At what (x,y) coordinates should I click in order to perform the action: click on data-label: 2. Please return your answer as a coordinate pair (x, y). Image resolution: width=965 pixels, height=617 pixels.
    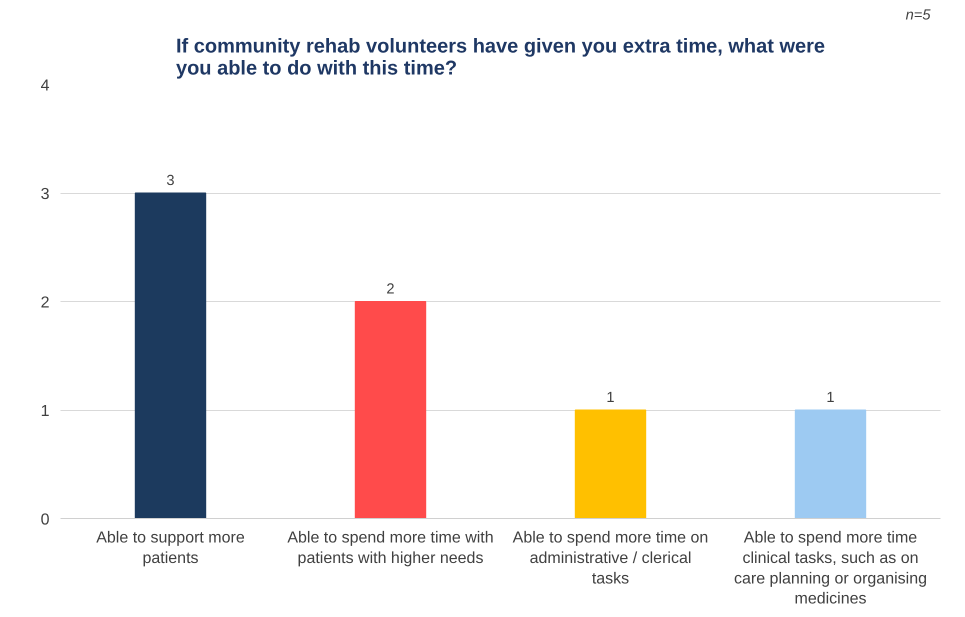
    Looking at the image, I should click on (390, 290).